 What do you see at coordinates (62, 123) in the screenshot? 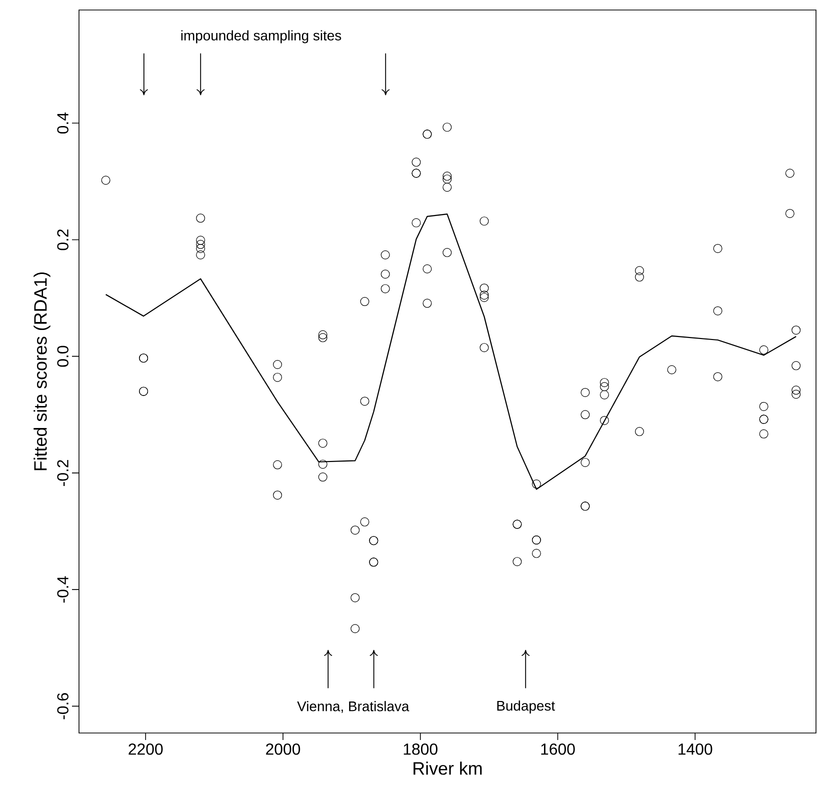
I see `y-tick-label: 0.4` at bounding box center [62, 123].